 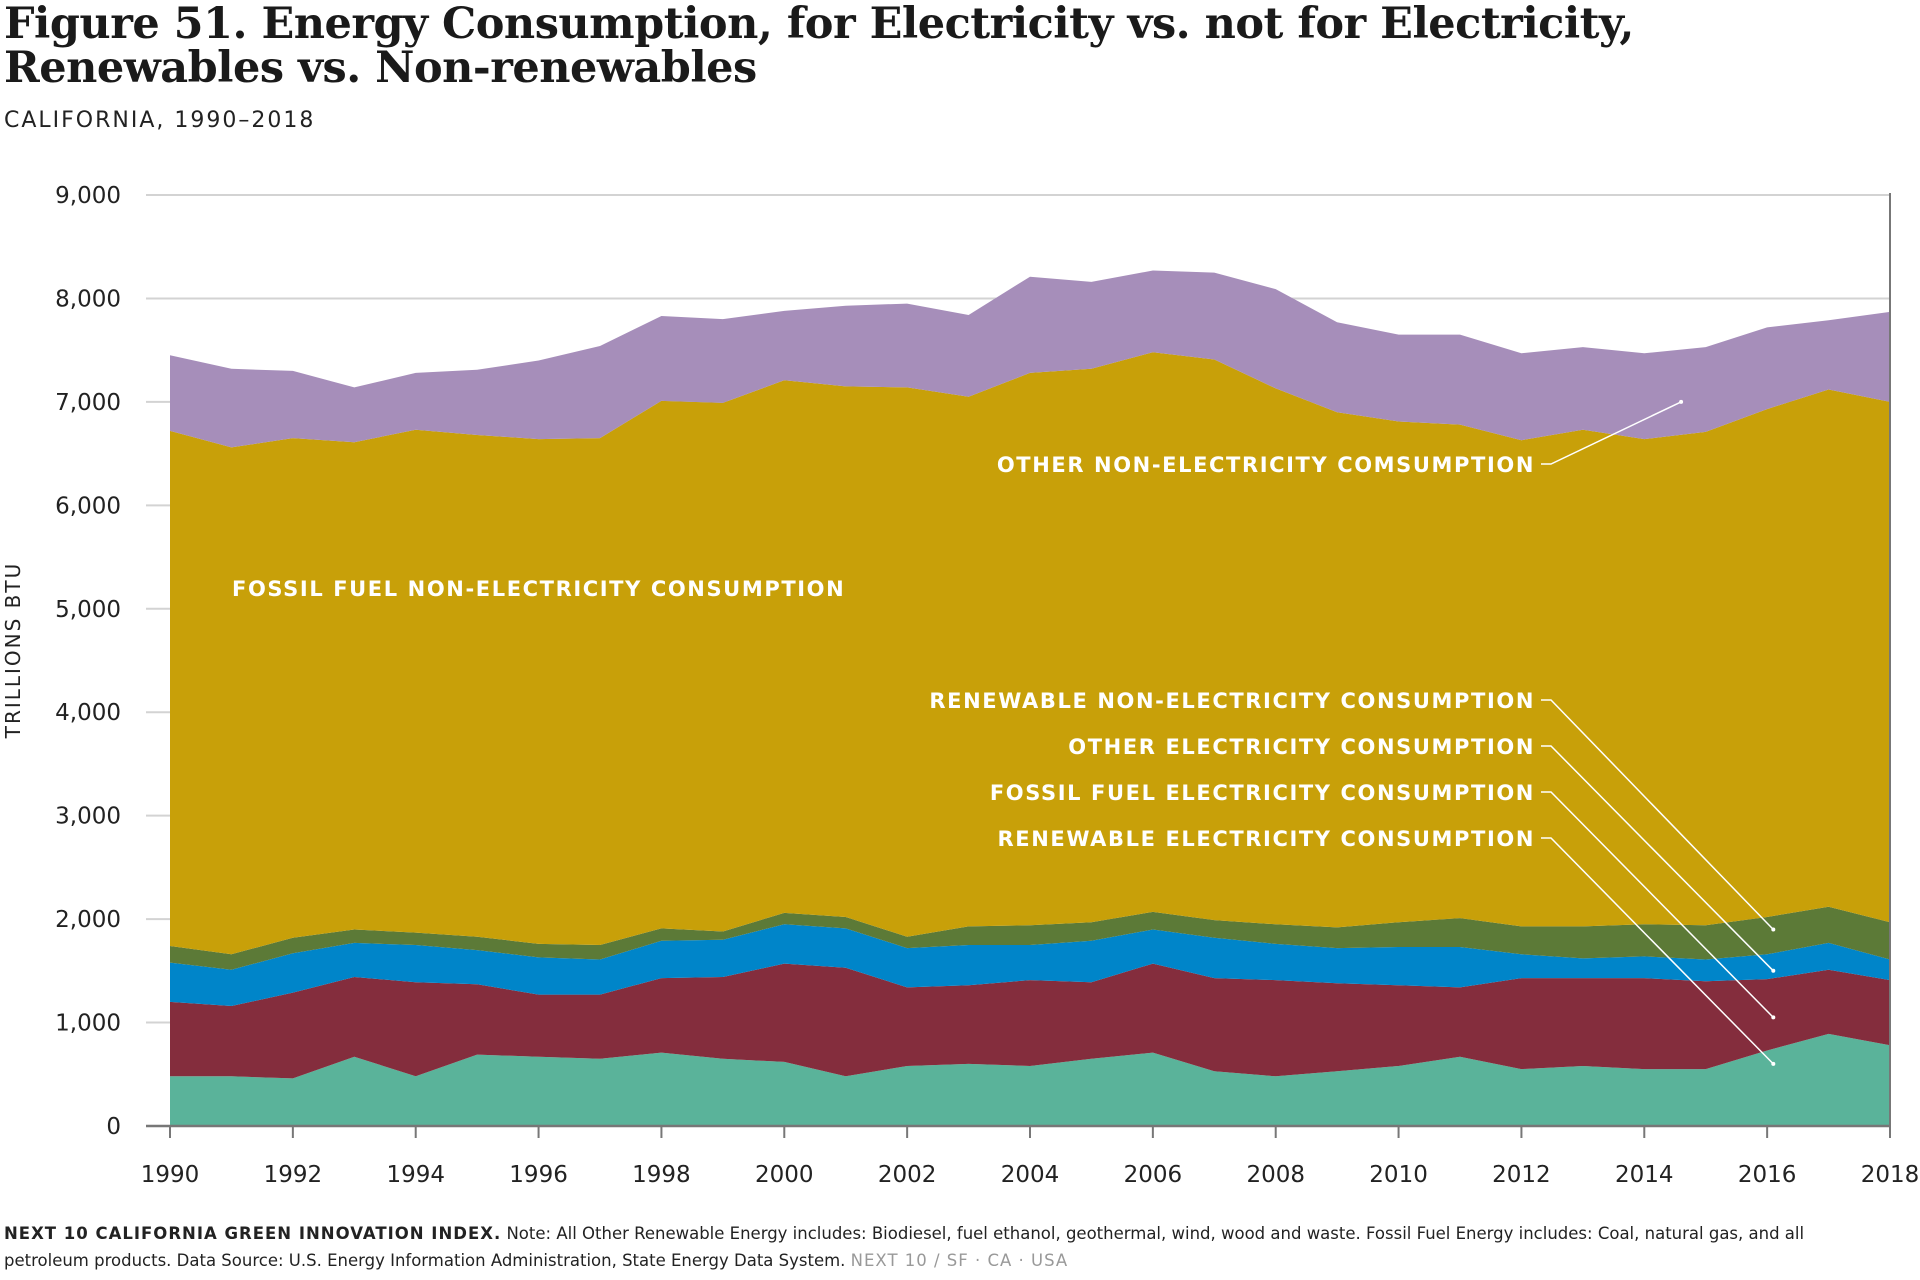 What do you see at coordinates (88, 610) in the screenshot?
I see `y-tick-label: 5,000` at bounding box center [88, 610].